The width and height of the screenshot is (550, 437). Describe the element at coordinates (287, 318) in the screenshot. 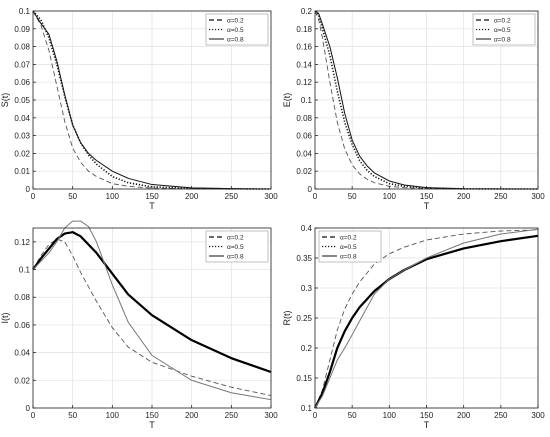

I see `y-axis-label: R(t)` at that location.